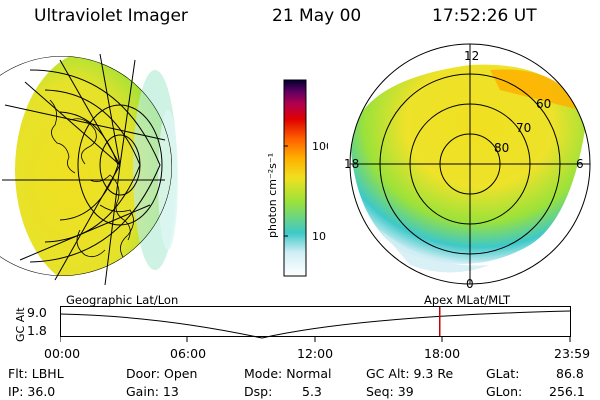  Describe the element at coordinates (580, 164) in the screenshot. I see `mlt-label-6: 6` at that location.